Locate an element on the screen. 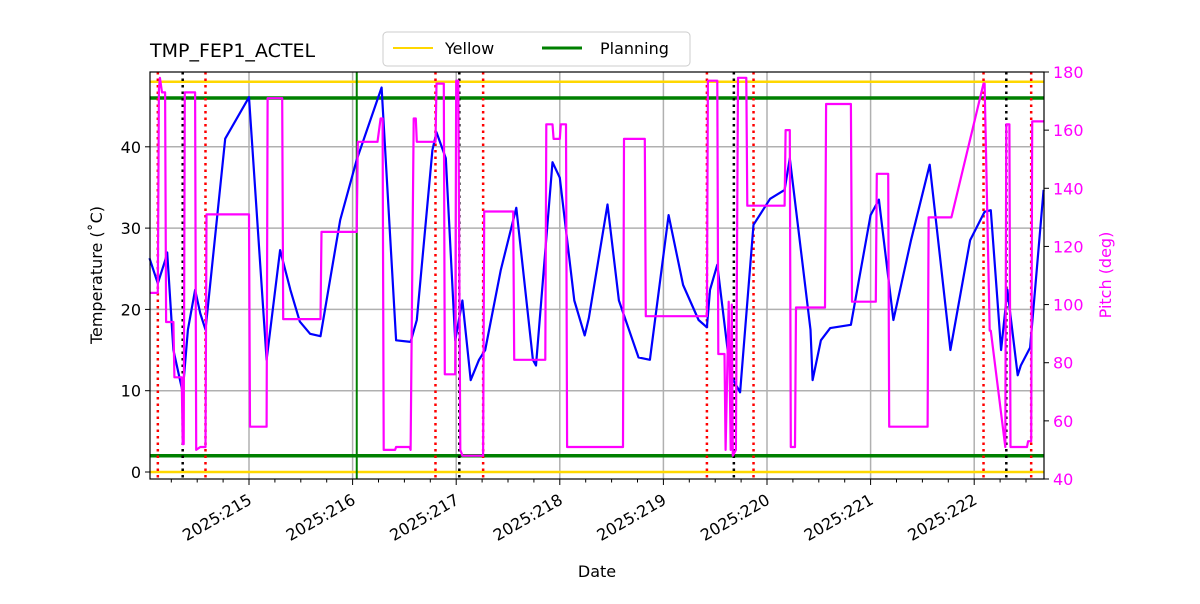 The height and width of the screenshot is (604, 1200). y-tick-label: 30 is located at coordinates (131, 228).